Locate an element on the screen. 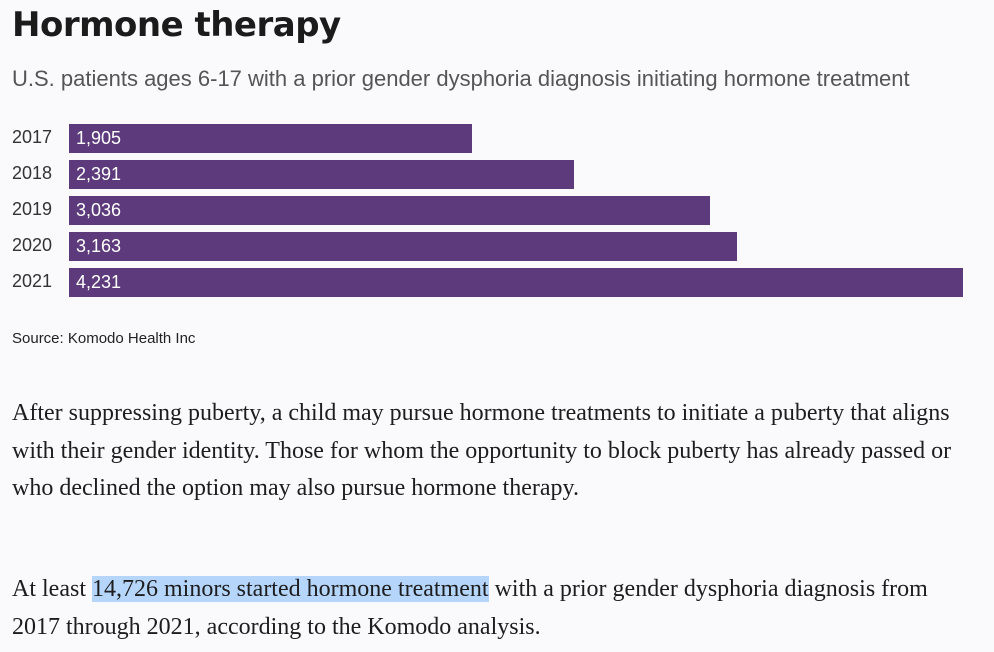 Image resolution: width=994 pixels, height=652 pixels. bar-value-label: 3,036 is located at coordinates (99, 210).